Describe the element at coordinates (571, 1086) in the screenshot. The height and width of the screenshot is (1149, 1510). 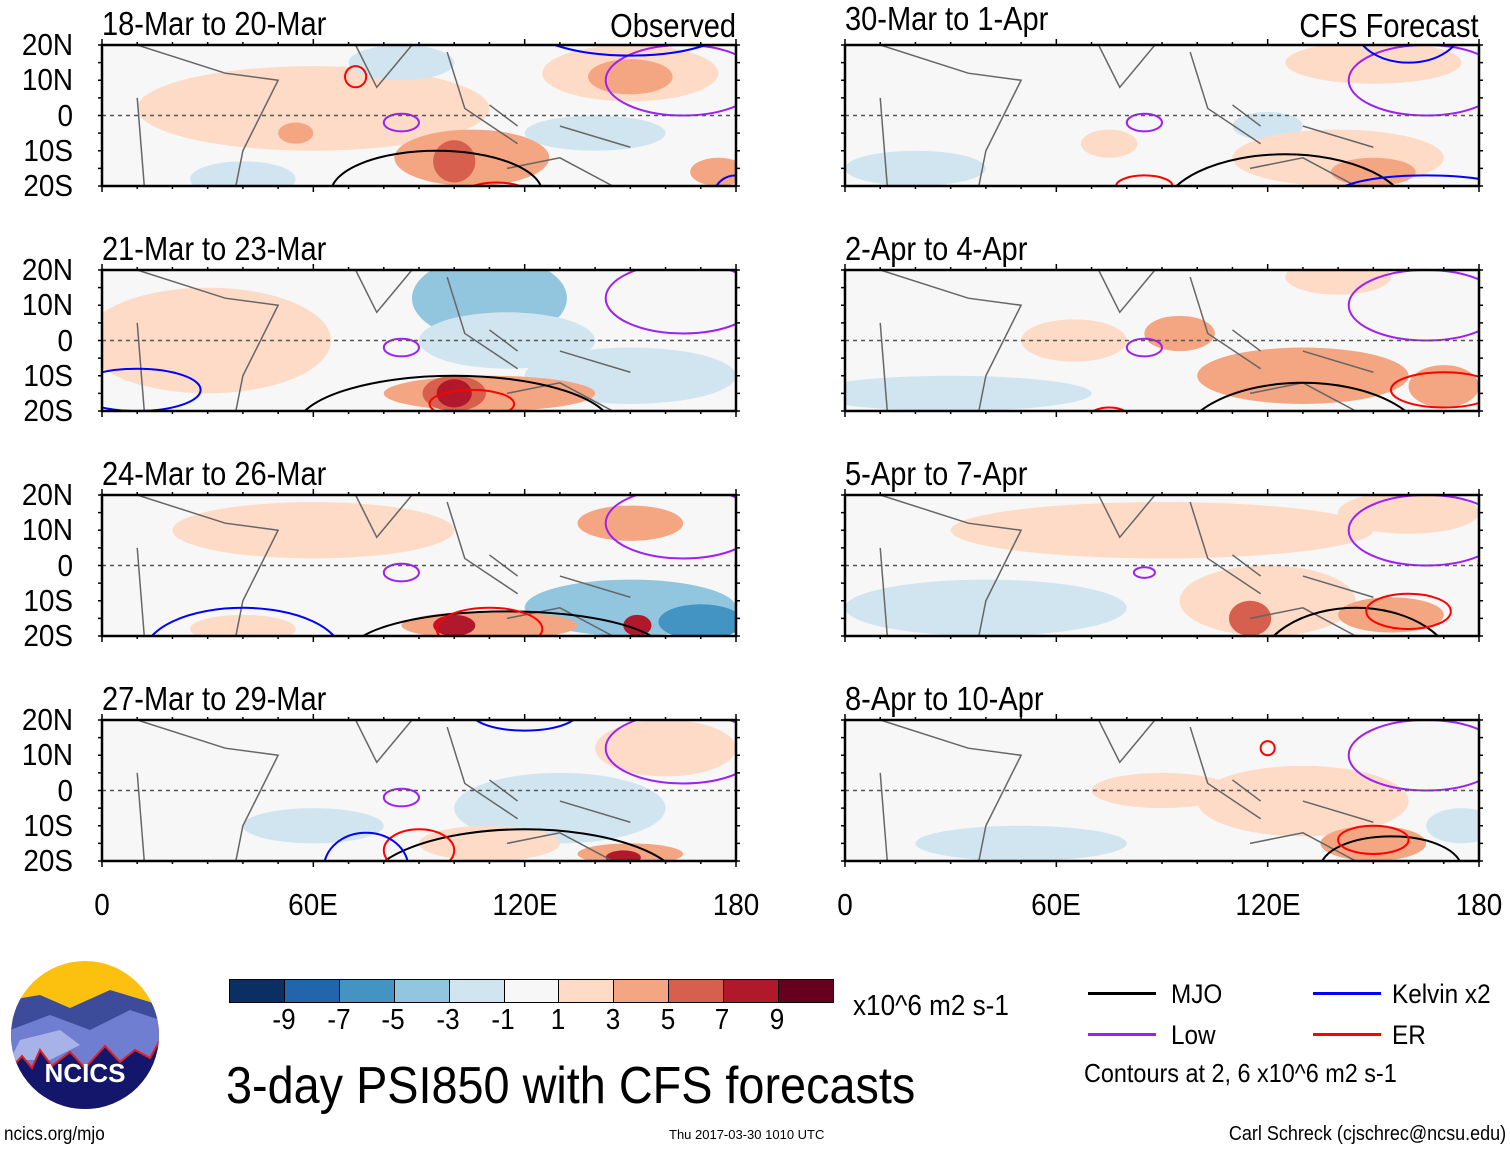
I see `figure-title: 3-day PSI850 with CFS forecasts` at that location.